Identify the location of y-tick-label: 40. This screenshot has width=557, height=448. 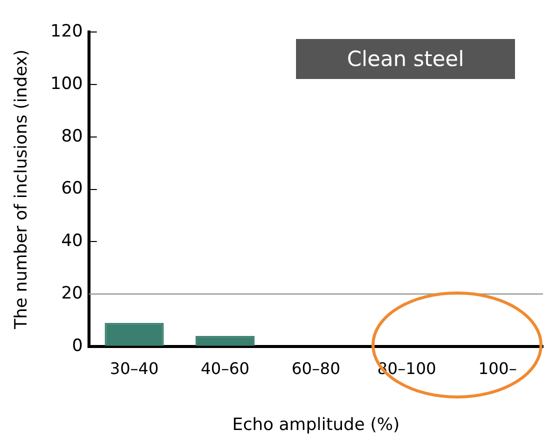
(72, 241).